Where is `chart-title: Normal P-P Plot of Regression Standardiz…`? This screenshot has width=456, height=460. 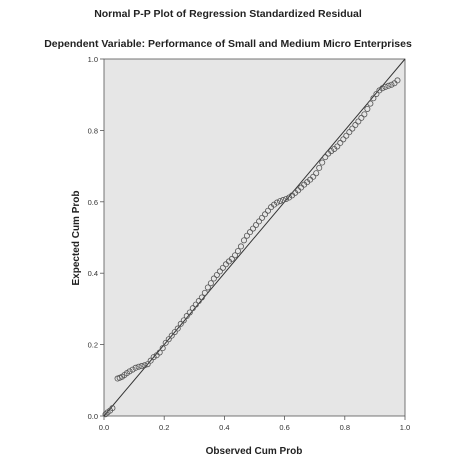
chart-title: Normal P-P Plot of Regression Standardiz… is located at coordinates (228, 14).